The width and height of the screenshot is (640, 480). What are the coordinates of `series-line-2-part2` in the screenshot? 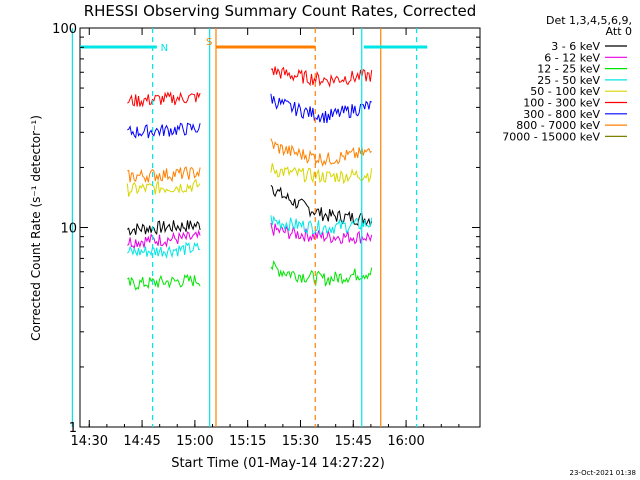 It's located at (321, 273).